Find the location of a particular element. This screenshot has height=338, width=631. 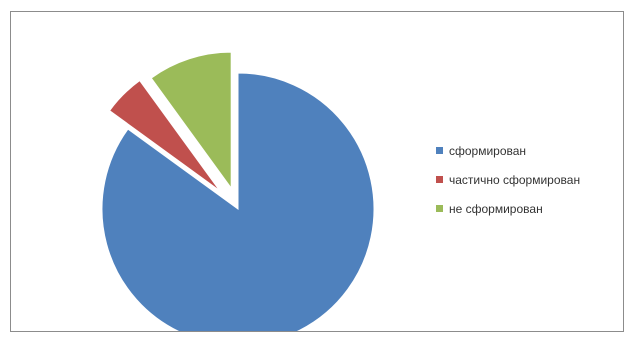

pie-slice-partially-formed is located at coordinates (164, 135).